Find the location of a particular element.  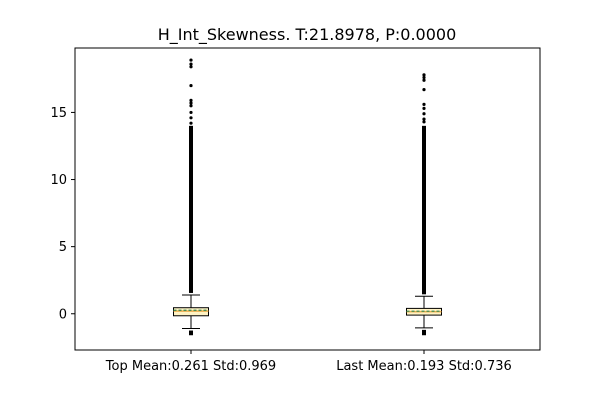

box-iqr is located at coordinates (191, 312).